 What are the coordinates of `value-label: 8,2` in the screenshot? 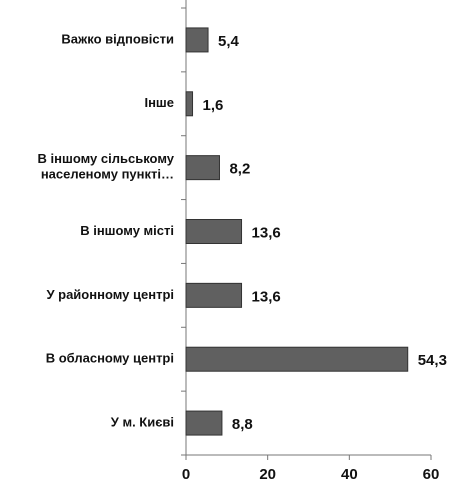 It's located at (239, 169).